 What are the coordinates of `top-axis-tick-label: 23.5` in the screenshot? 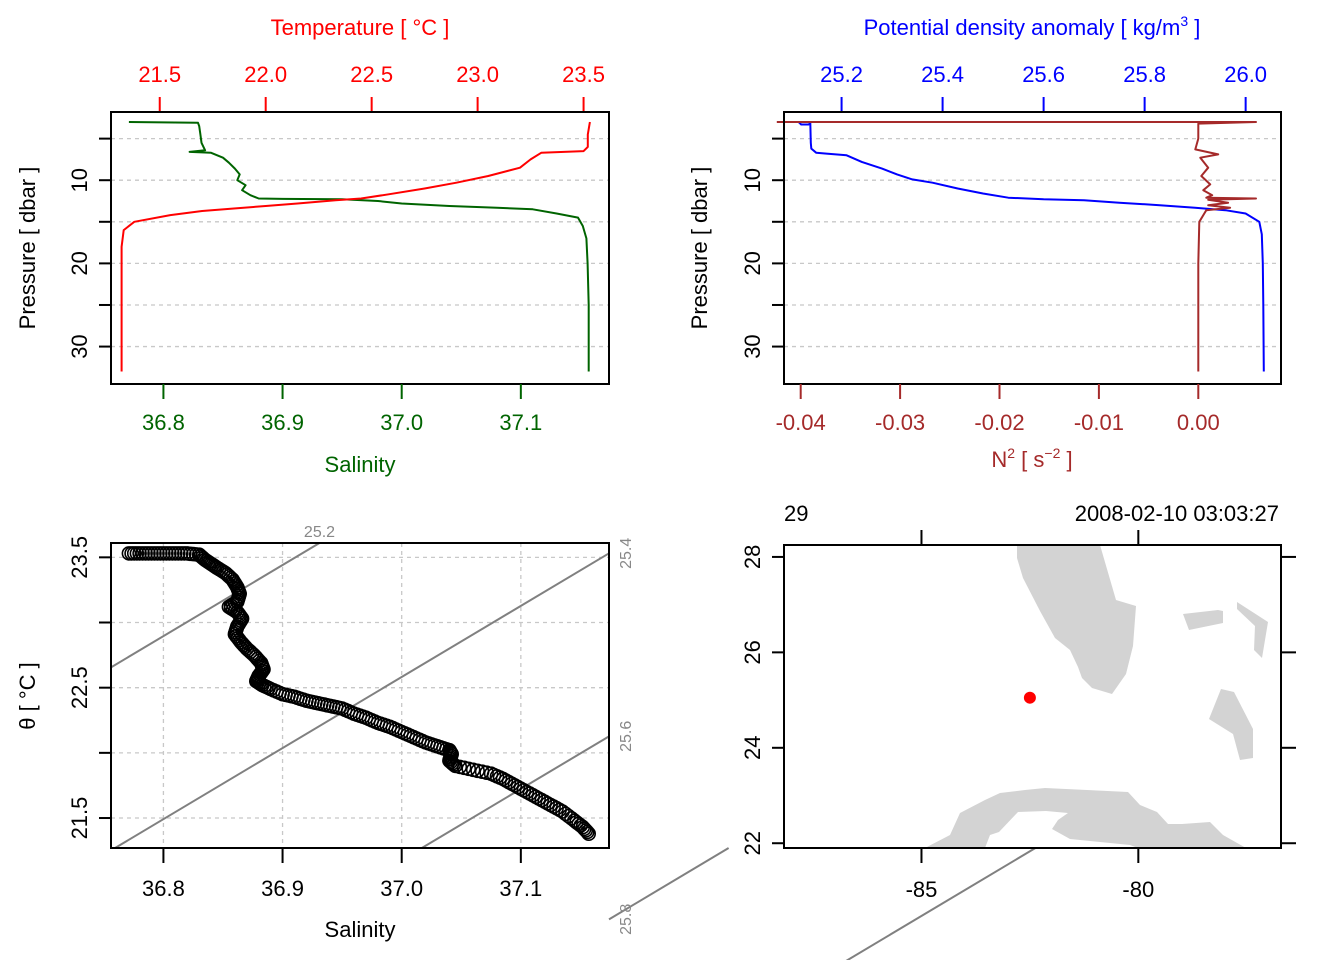 It's located at (583, 74).